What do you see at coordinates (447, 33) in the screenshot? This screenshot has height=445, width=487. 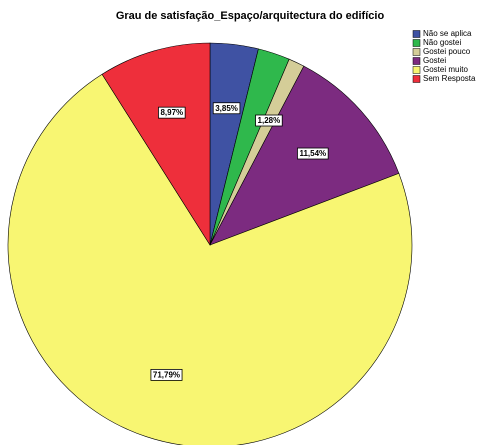 I see `legend-label: Não se aplica` at bounding box center [447, 33].